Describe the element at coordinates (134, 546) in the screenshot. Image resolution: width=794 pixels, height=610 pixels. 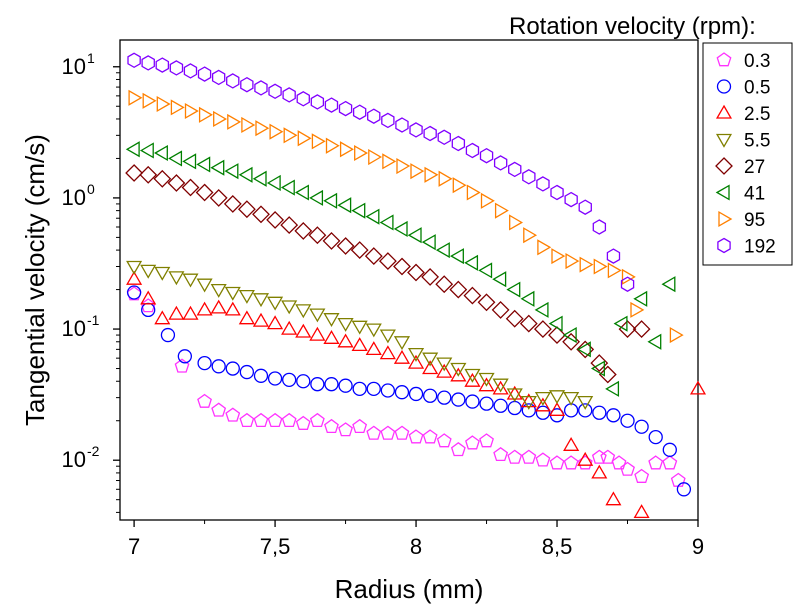
I see `x-tick-label: 7` at that location.